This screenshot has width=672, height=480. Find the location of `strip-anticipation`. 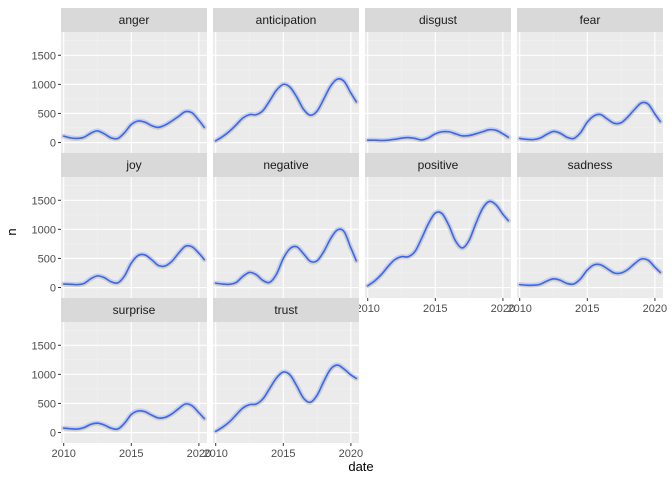

strip-anticipation is located at coordinates (286, 20).